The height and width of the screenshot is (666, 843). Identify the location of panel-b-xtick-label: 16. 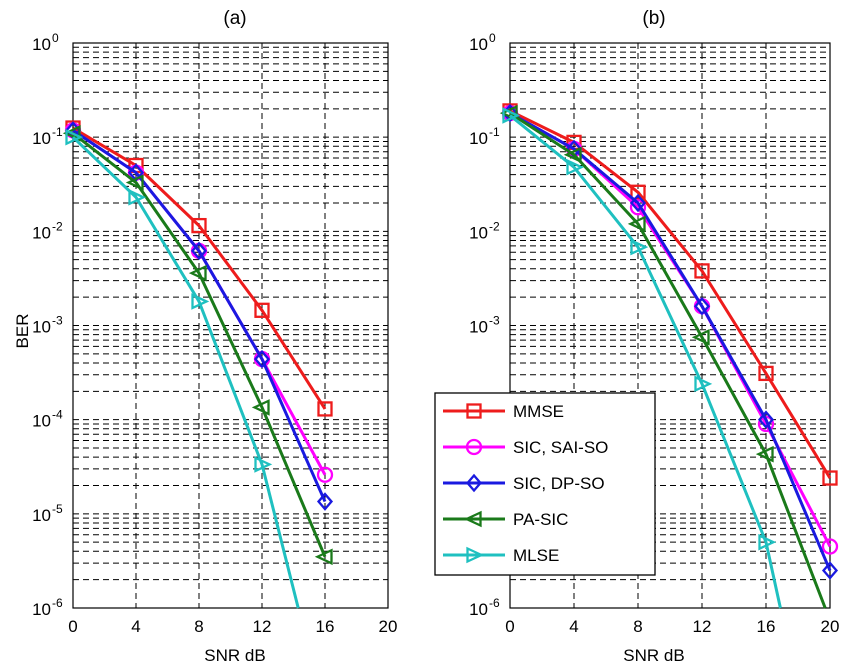
(766, 626).